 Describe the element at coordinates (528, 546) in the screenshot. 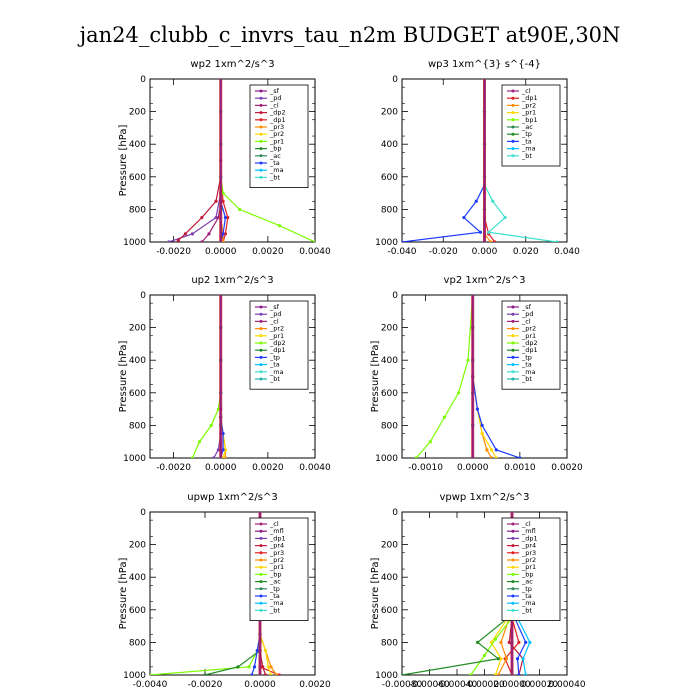

I see `legend-label: _pr4` at that location.